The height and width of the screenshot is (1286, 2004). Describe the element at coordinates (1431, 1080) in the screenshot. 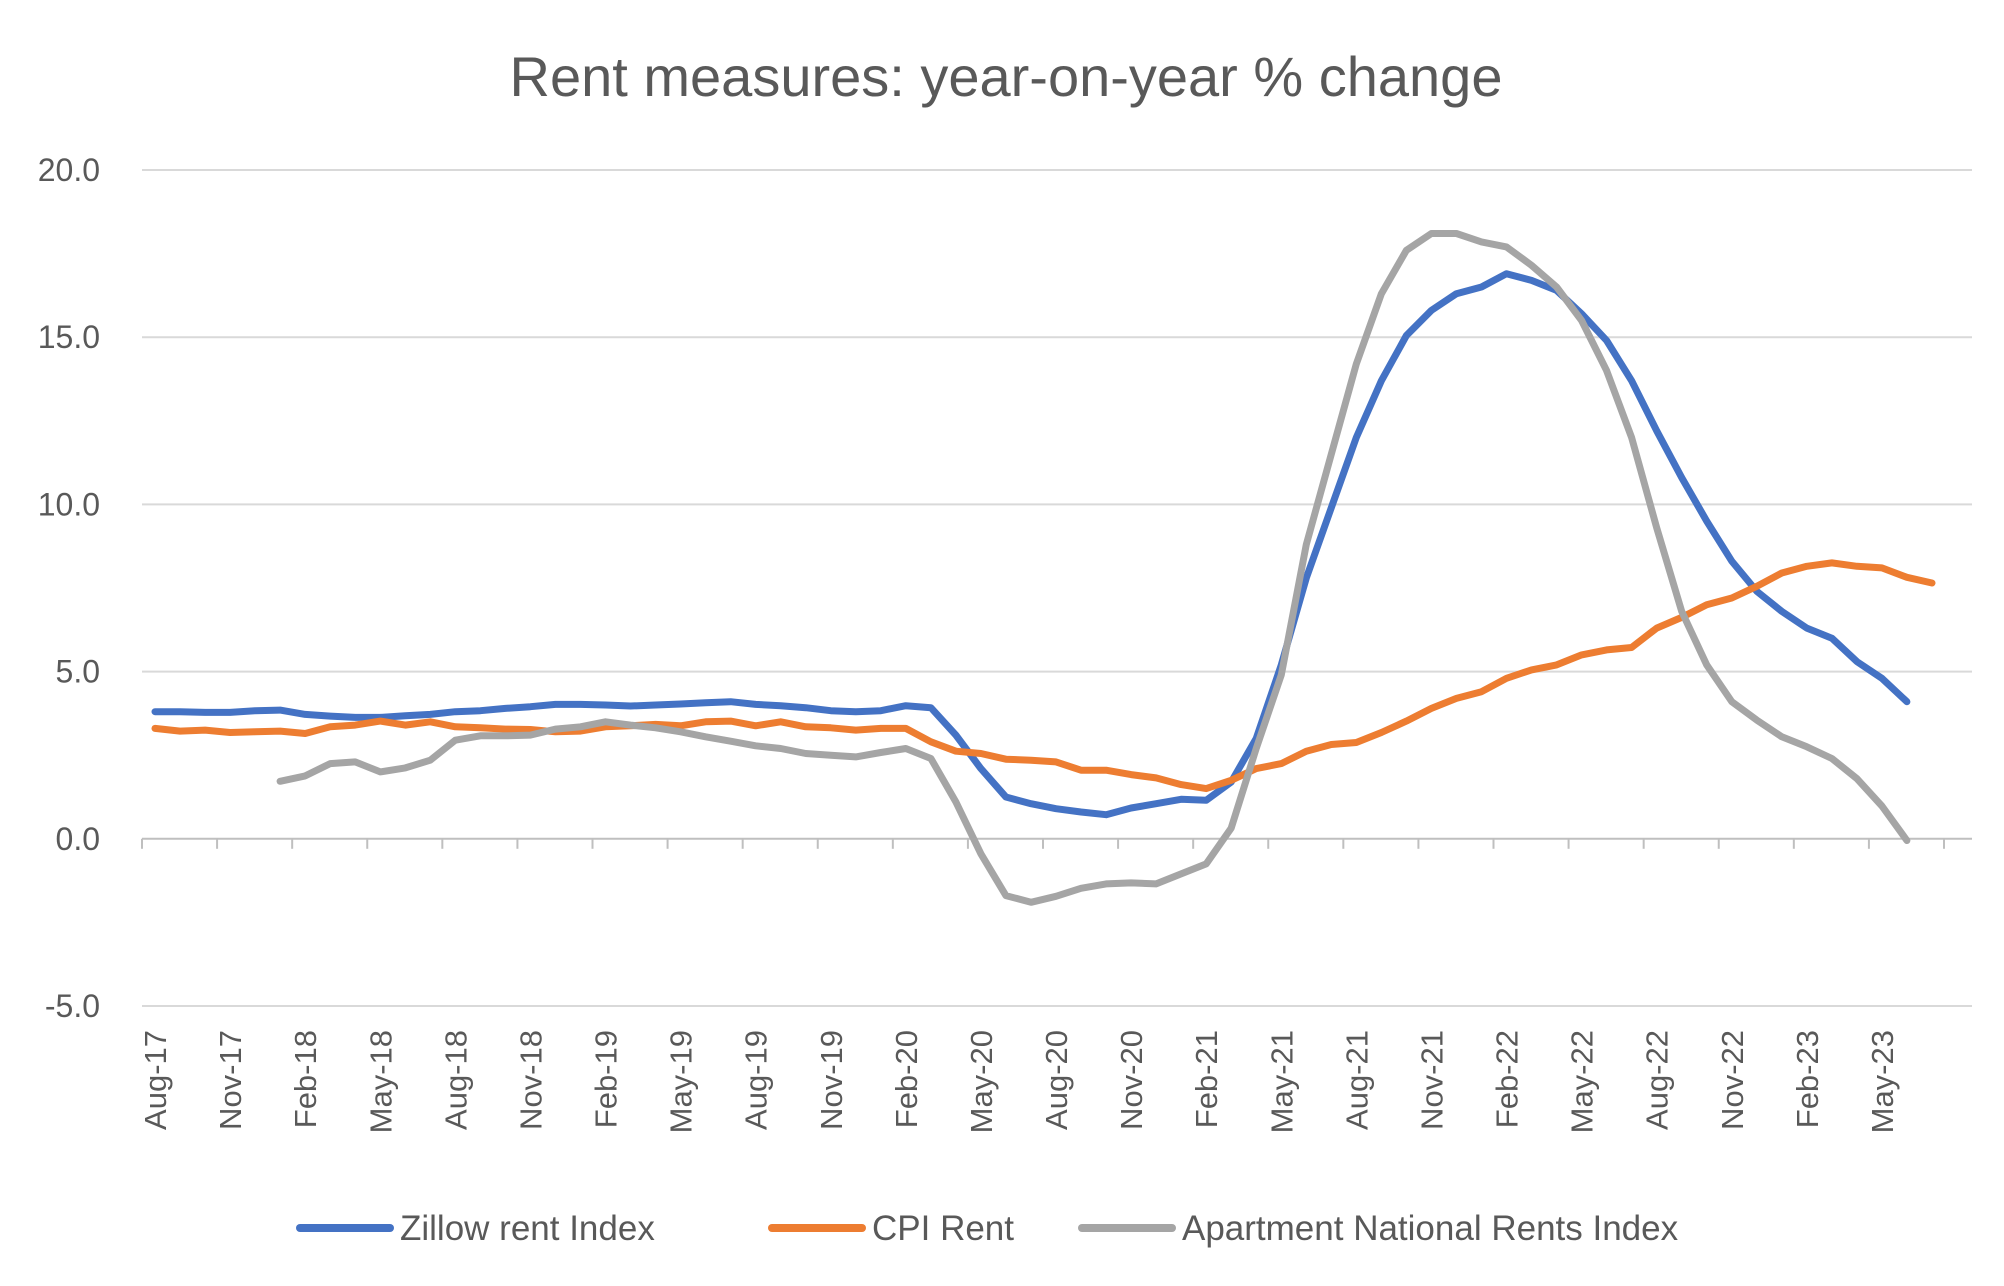

I see `x-tick-label: Nov-21` at that location.